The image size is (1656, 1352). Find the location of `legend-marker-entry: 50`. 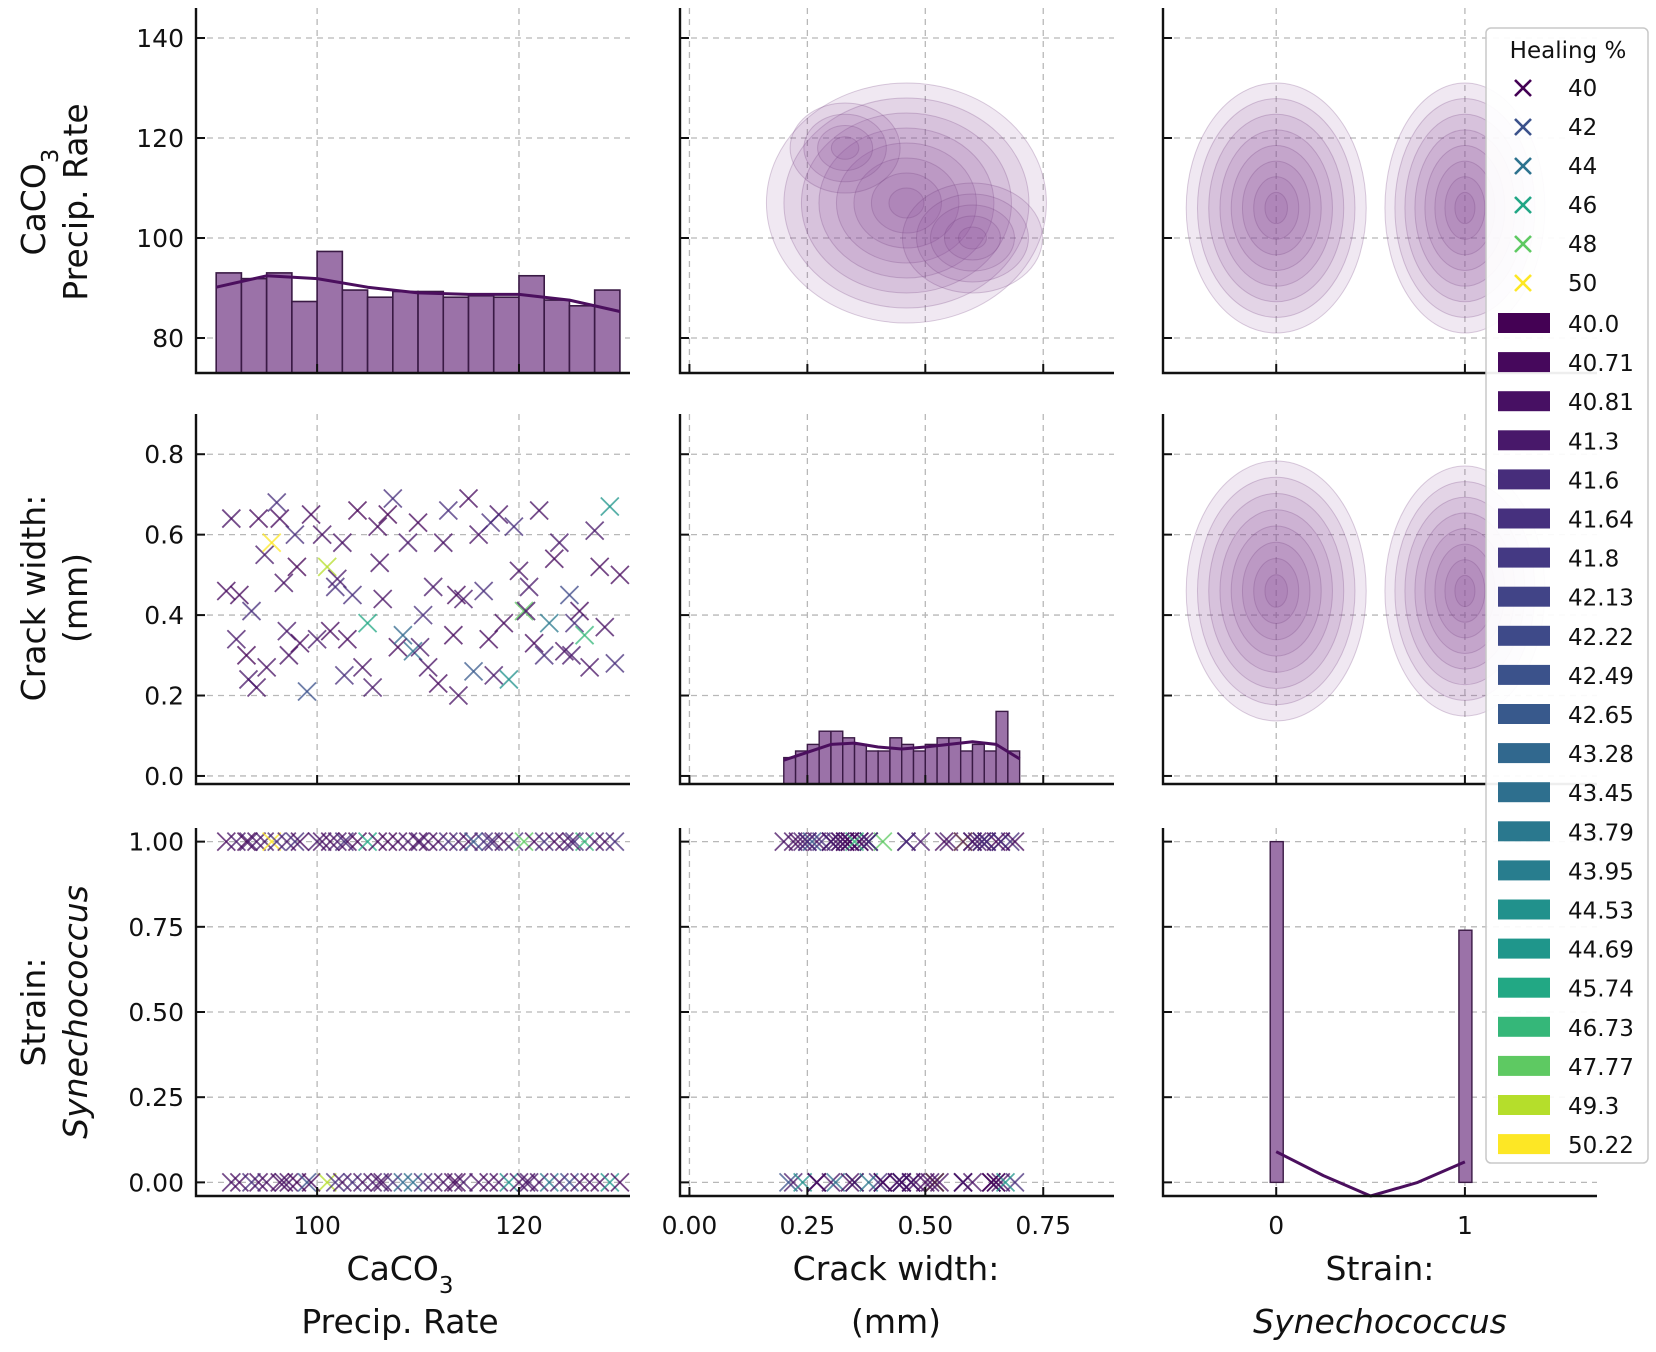

legend-marker-entry: 50 is located at coordinates (1555, 284).